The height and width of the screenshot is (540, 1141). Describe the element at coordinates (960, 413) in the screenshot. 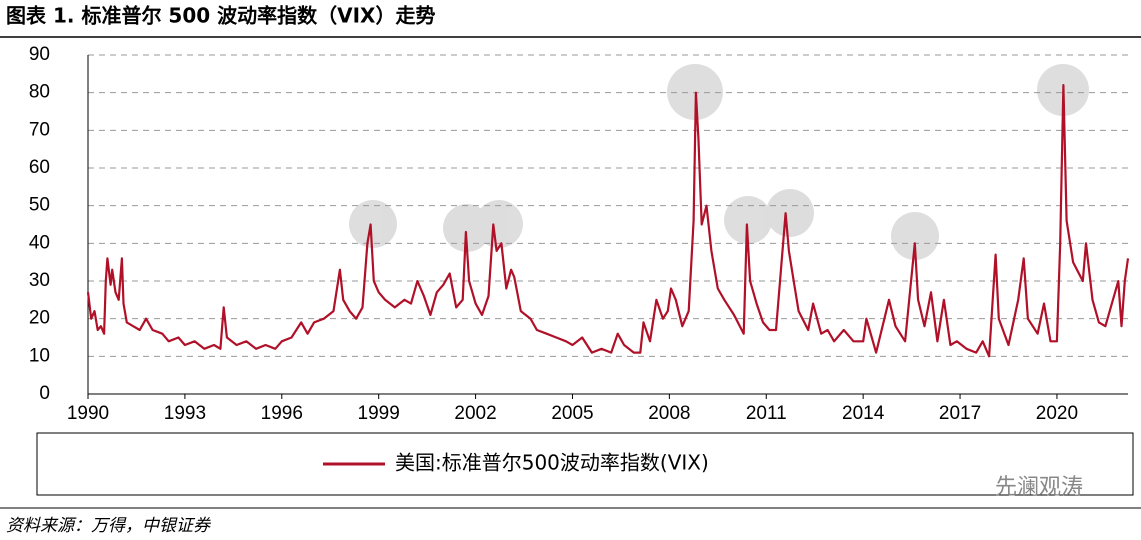

I see `x-tick-label: 2017` at that location.